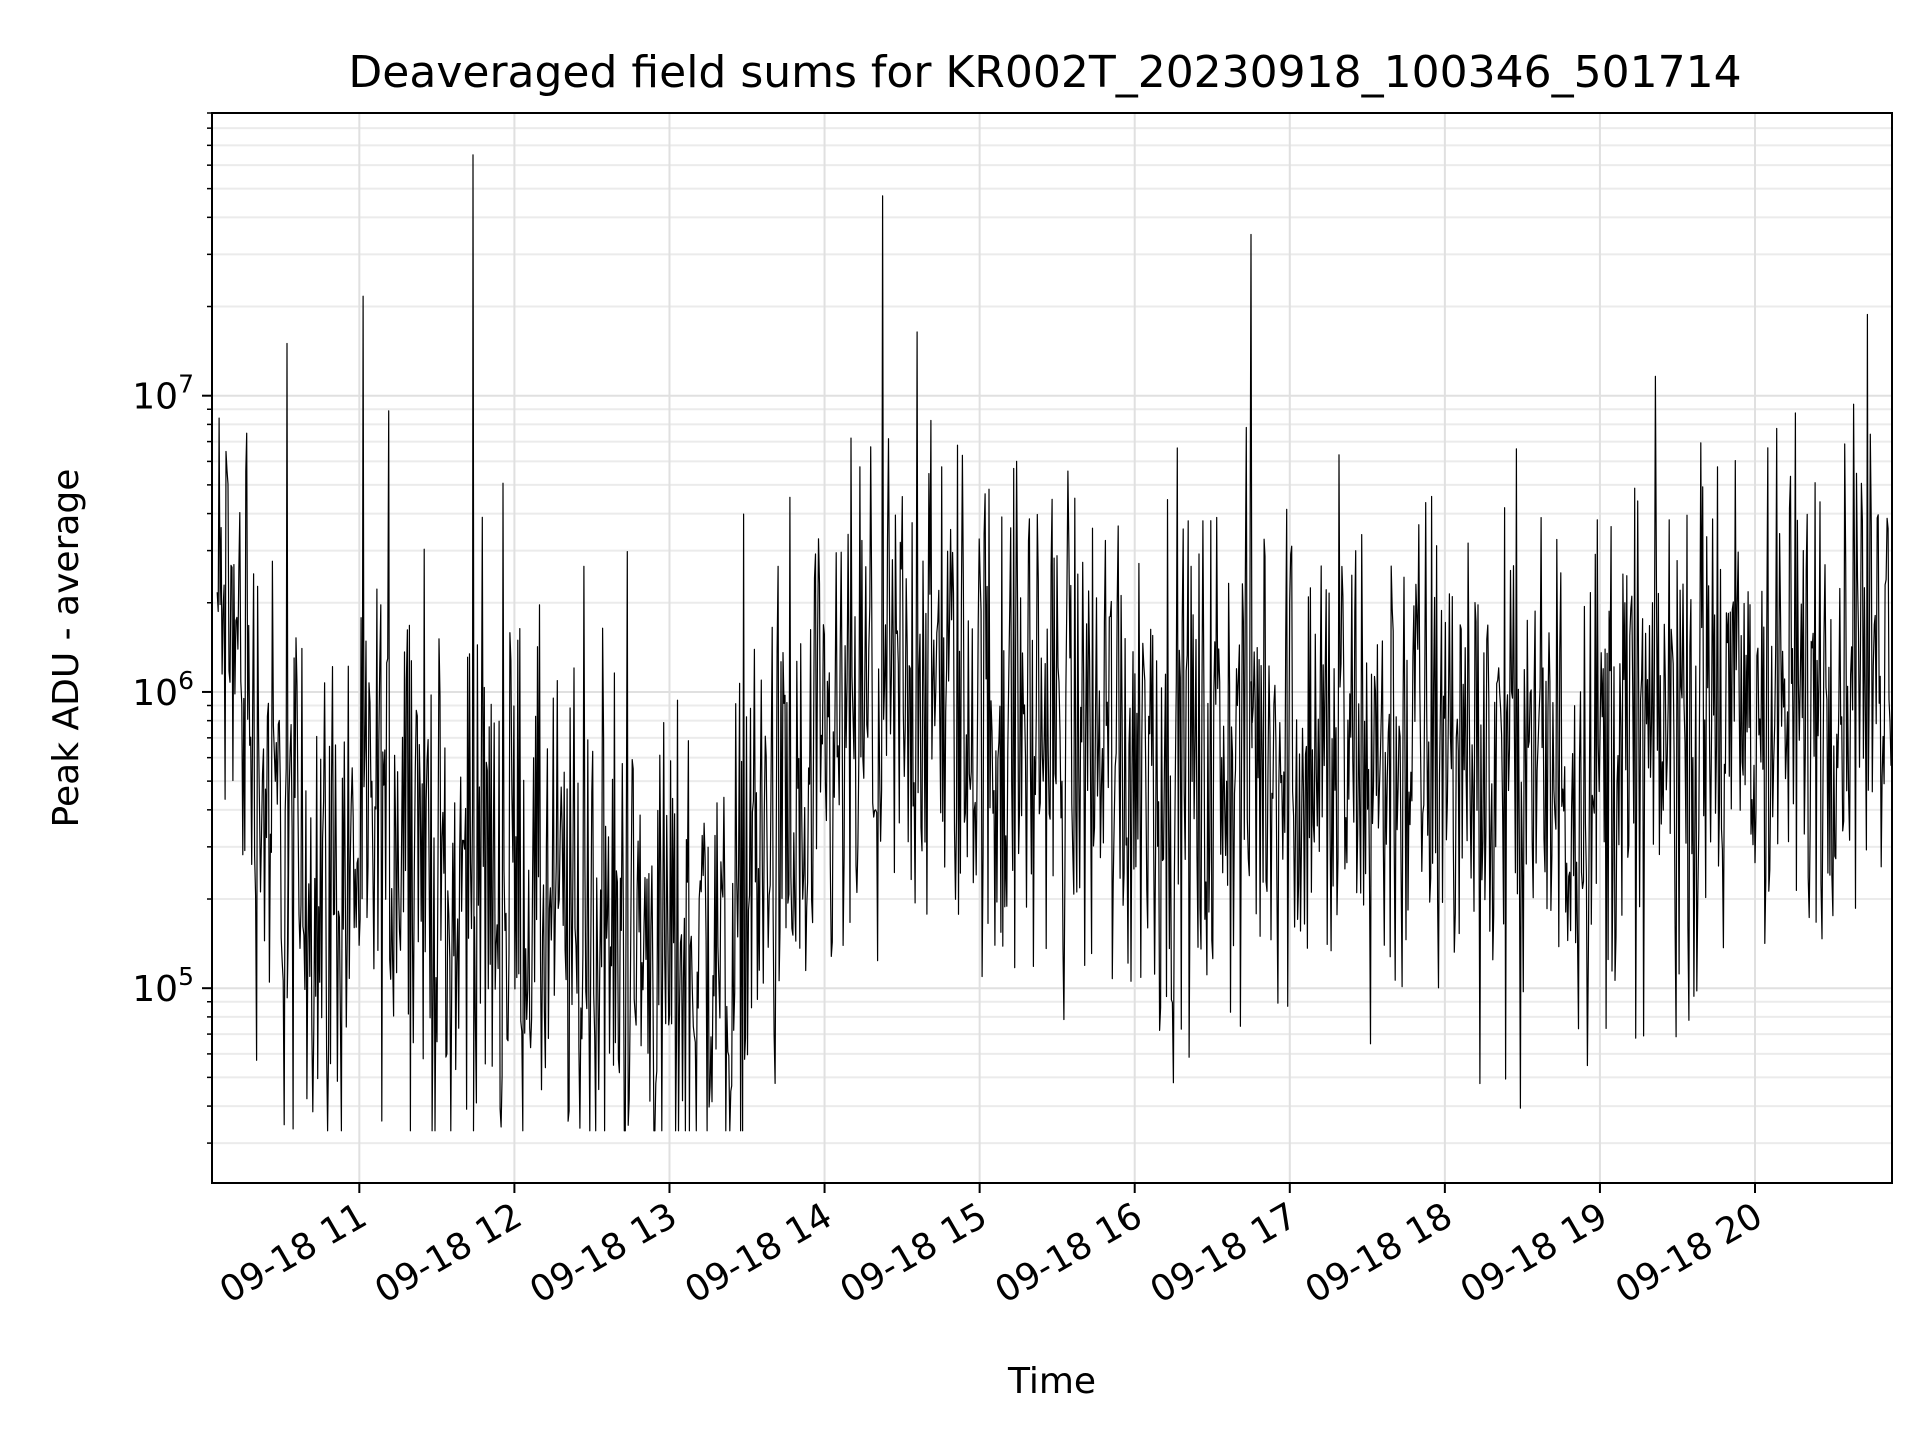  What do you see at coordinates (448, 1253) in the screenshot?
I see `x-tick-label: 09-18 12` at bounding box center [448, 1253].